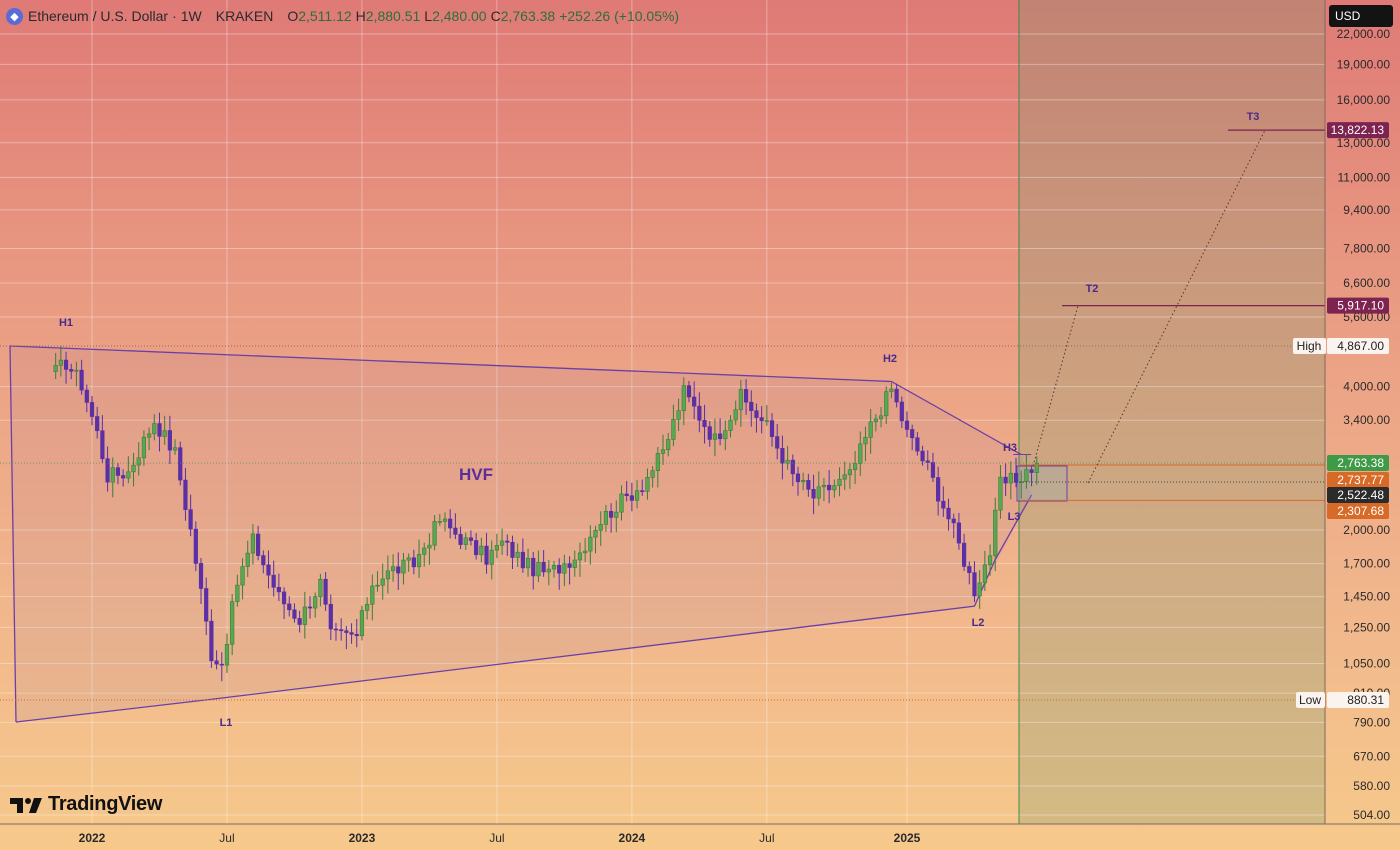  Describe the element at coordinates (619, 16) in the screenshot. I see `change-value: +252.26 (+10.05%)` at that location.